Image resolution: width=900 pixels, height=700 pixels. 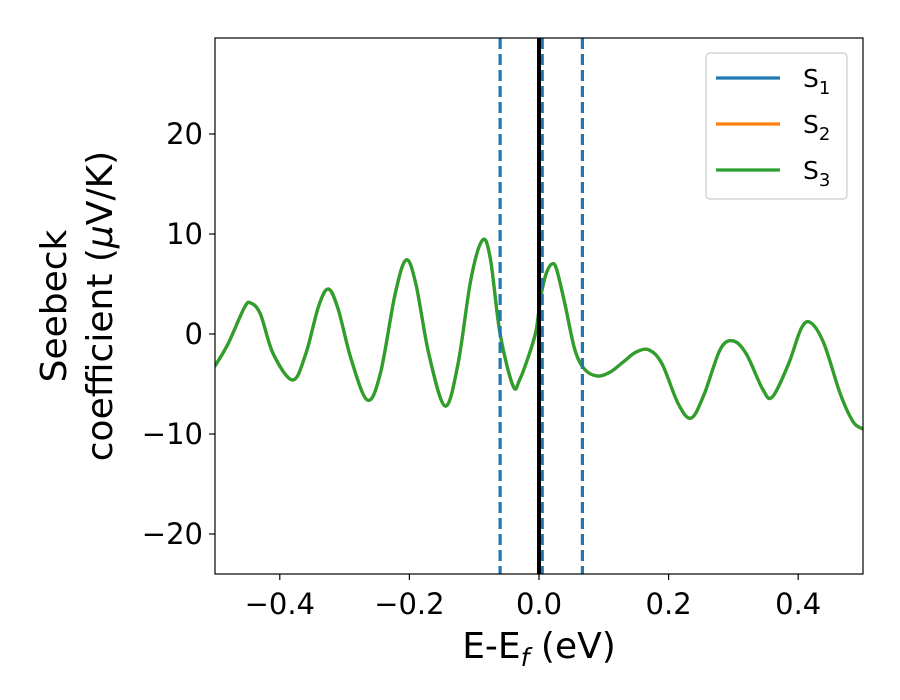 I want to click on y-tick-label: 10, so click(x=184, y=234).